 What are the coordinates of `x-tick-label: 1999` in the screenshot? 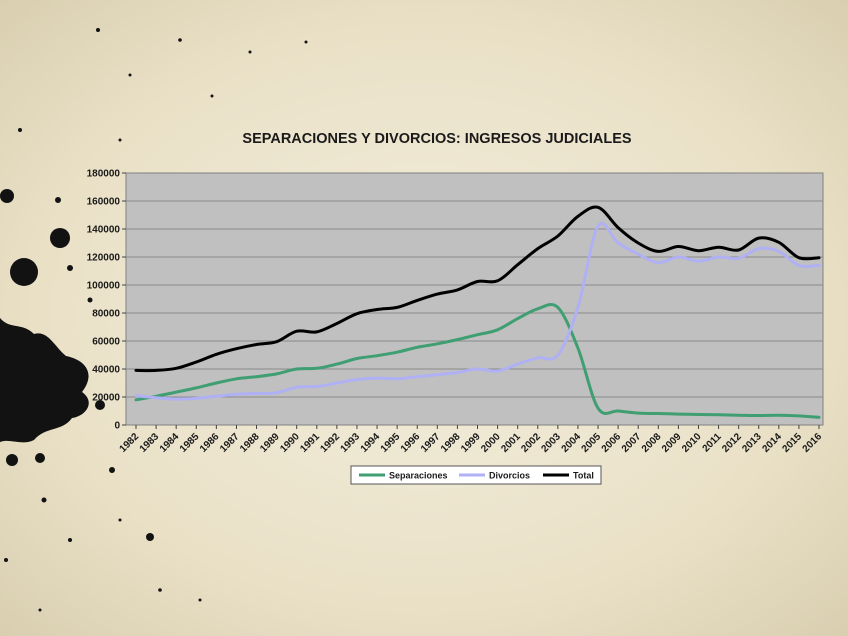 It's located at (471, 443).